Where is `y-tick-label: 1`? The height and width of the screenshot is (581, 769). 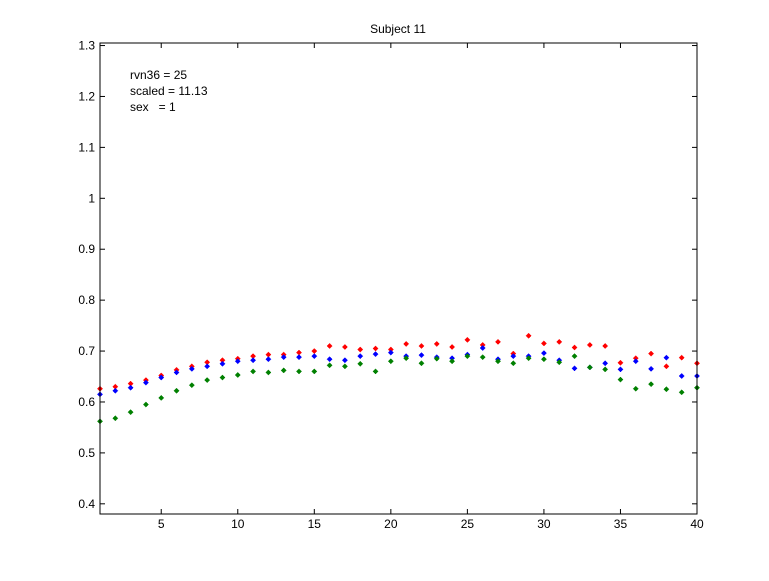
y-tick-label: 1 is located at coordinates (91, 198).